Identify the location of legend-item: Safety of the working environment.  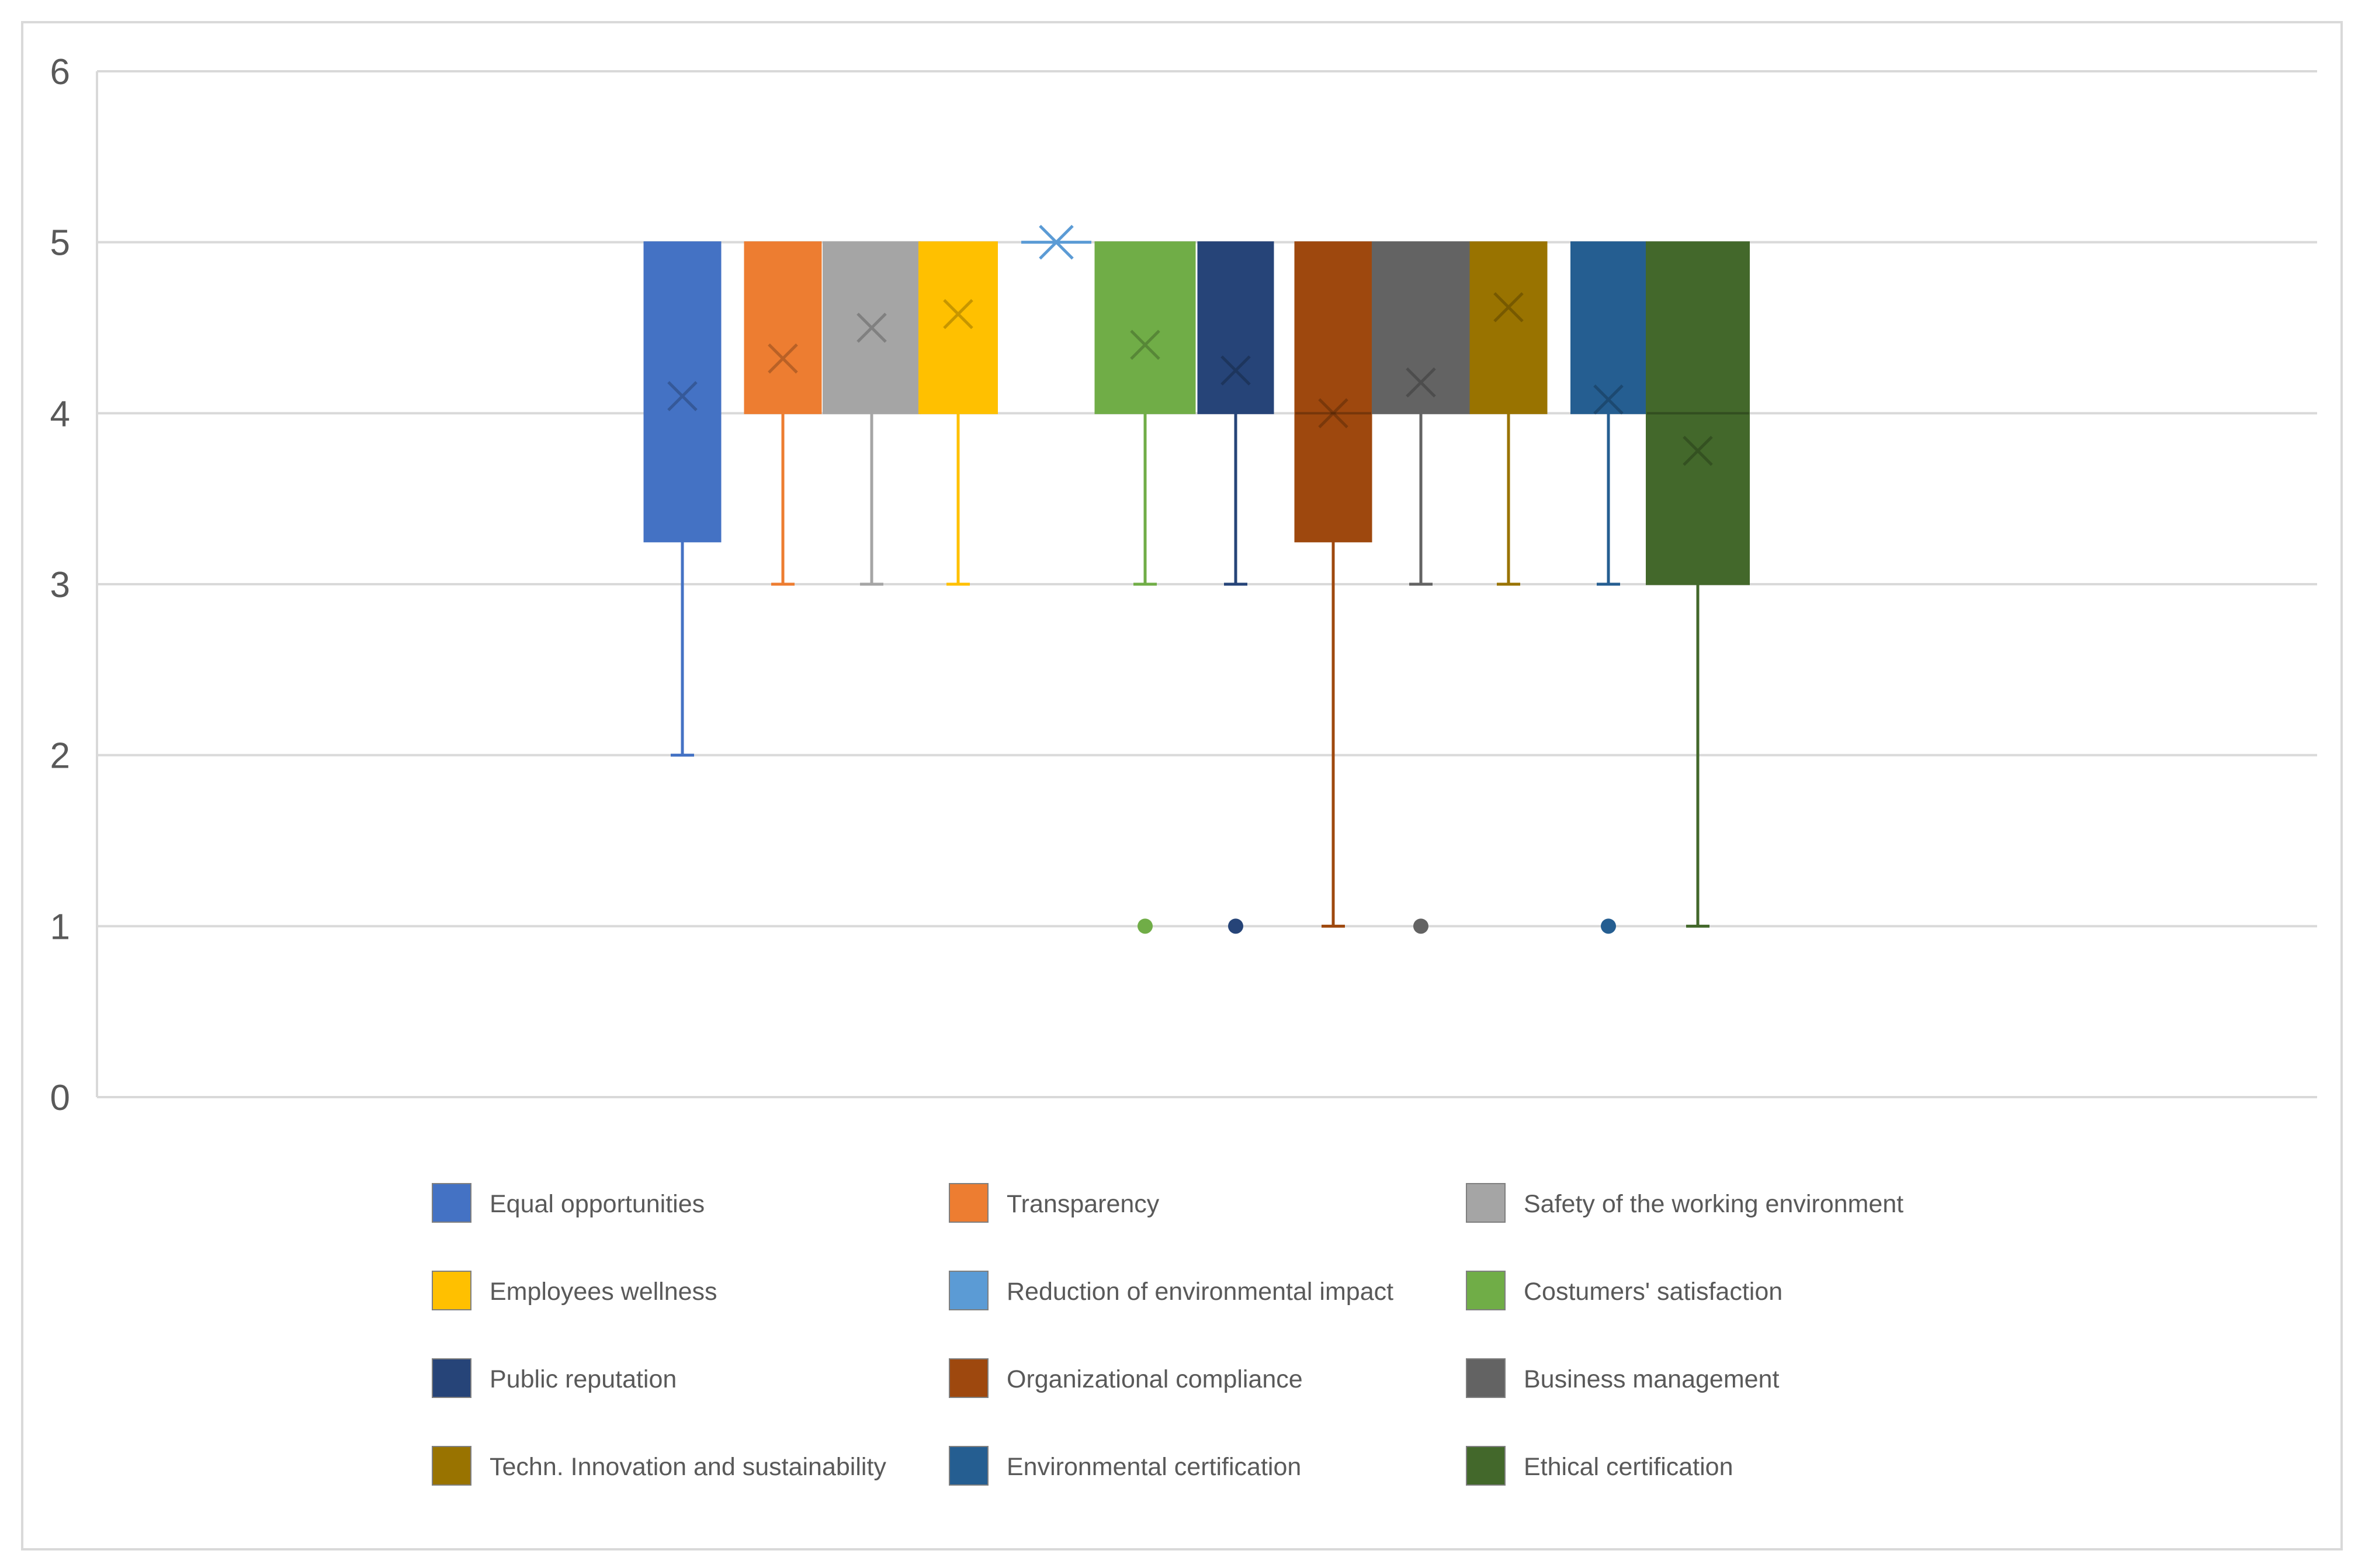
(1684, 1203).